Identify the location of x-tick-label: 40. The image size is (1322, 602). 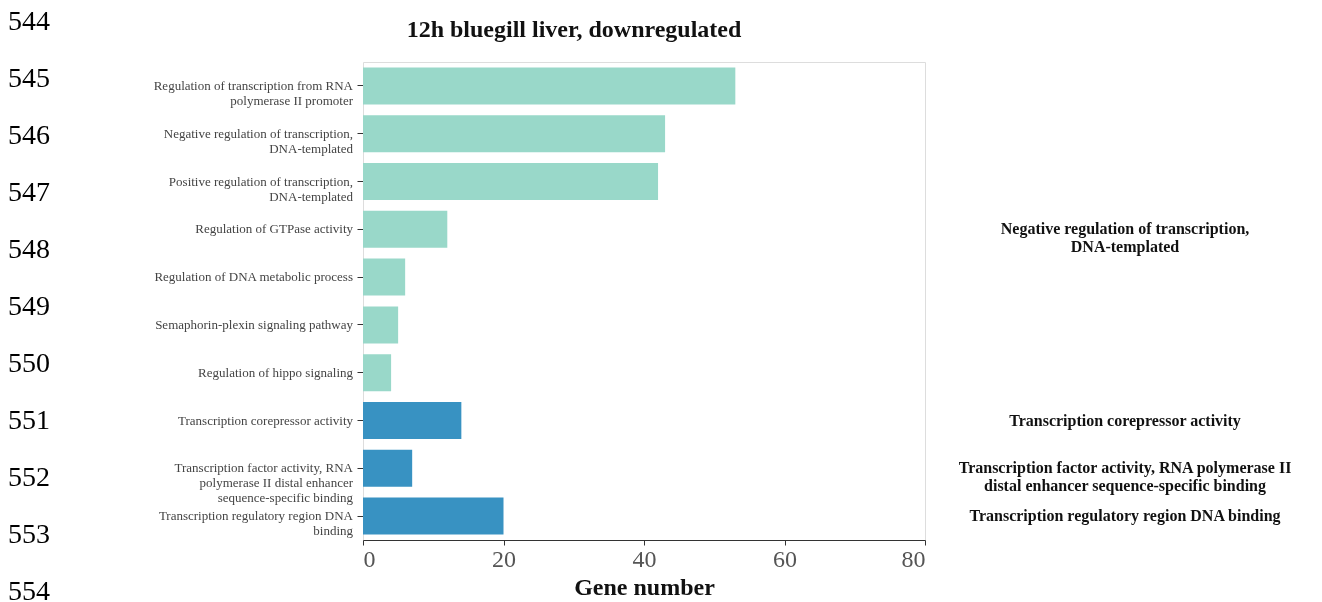
(644, 558).